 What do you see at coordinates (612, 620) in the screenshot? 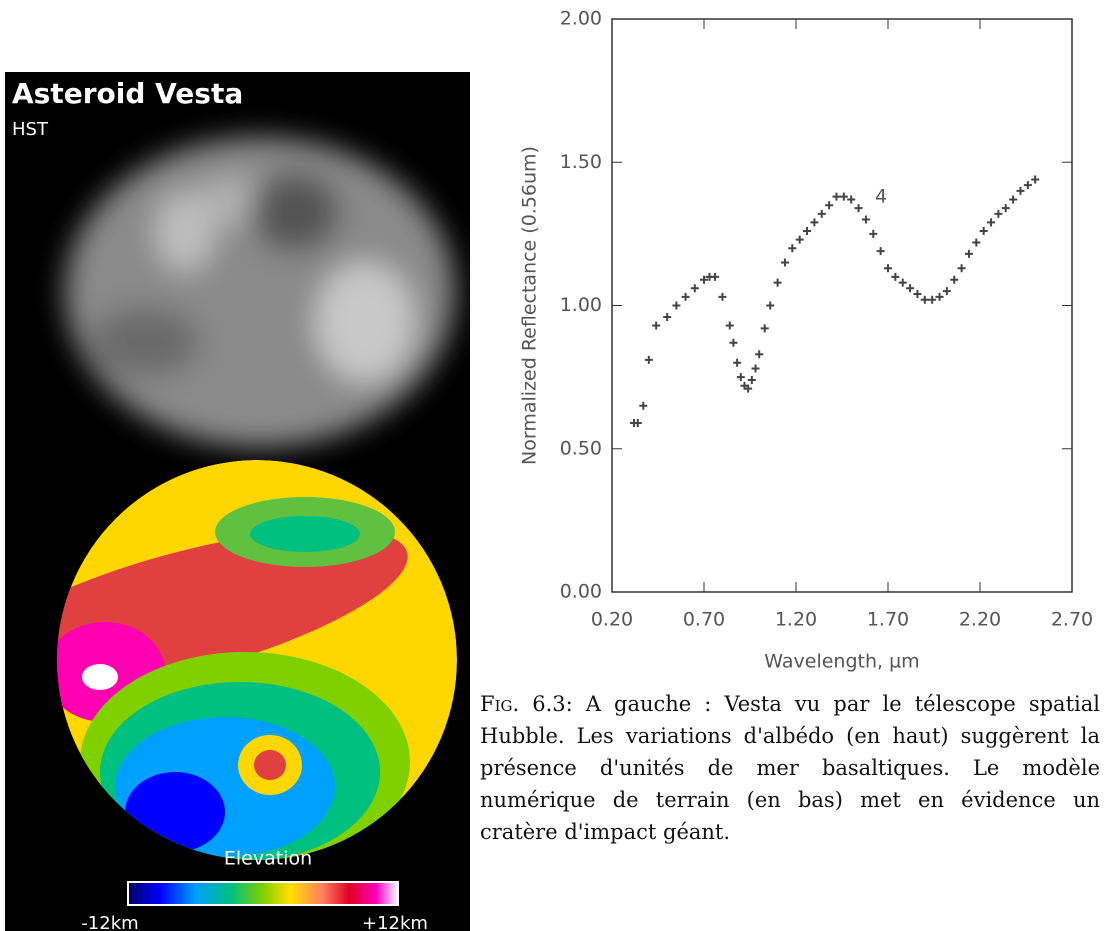
I see `x-tick-label: 0.20` at bounding box center [612, 620].